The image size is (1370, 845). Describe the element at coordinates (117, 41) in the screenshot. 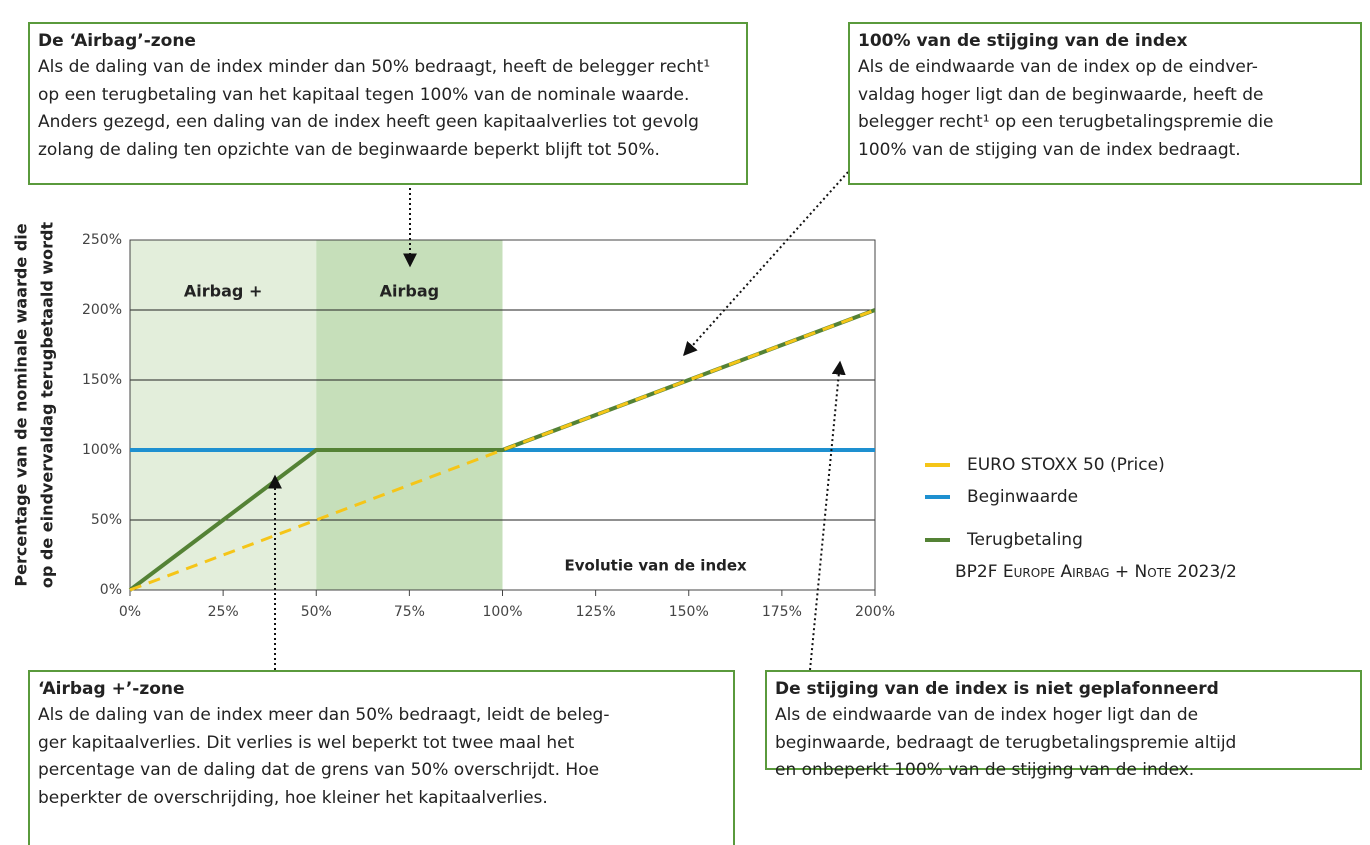

I see `box-title: De ‘Airbag’-zone` at that location.